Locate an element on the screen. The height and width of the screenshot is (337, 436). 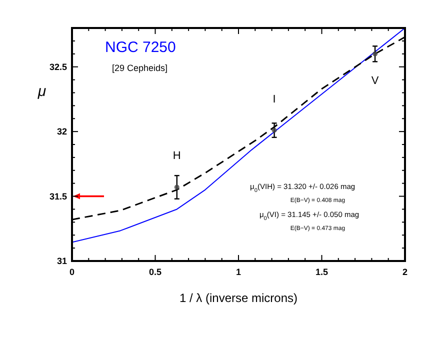
y-tick-label: 32.5 is located at coordinates (58, 67).